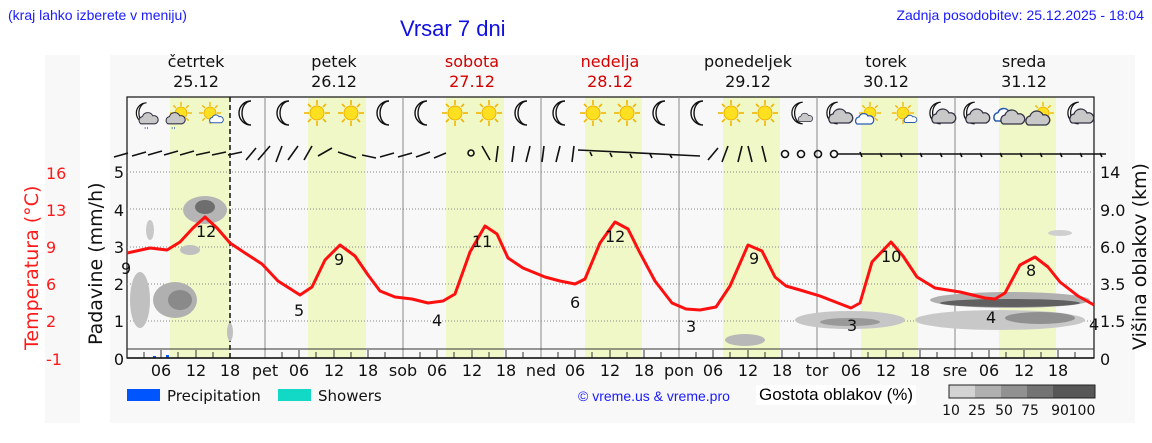  Describe the element at coordinates (482, 241) in the screenshot. I see `svg-text: 11` at that location.